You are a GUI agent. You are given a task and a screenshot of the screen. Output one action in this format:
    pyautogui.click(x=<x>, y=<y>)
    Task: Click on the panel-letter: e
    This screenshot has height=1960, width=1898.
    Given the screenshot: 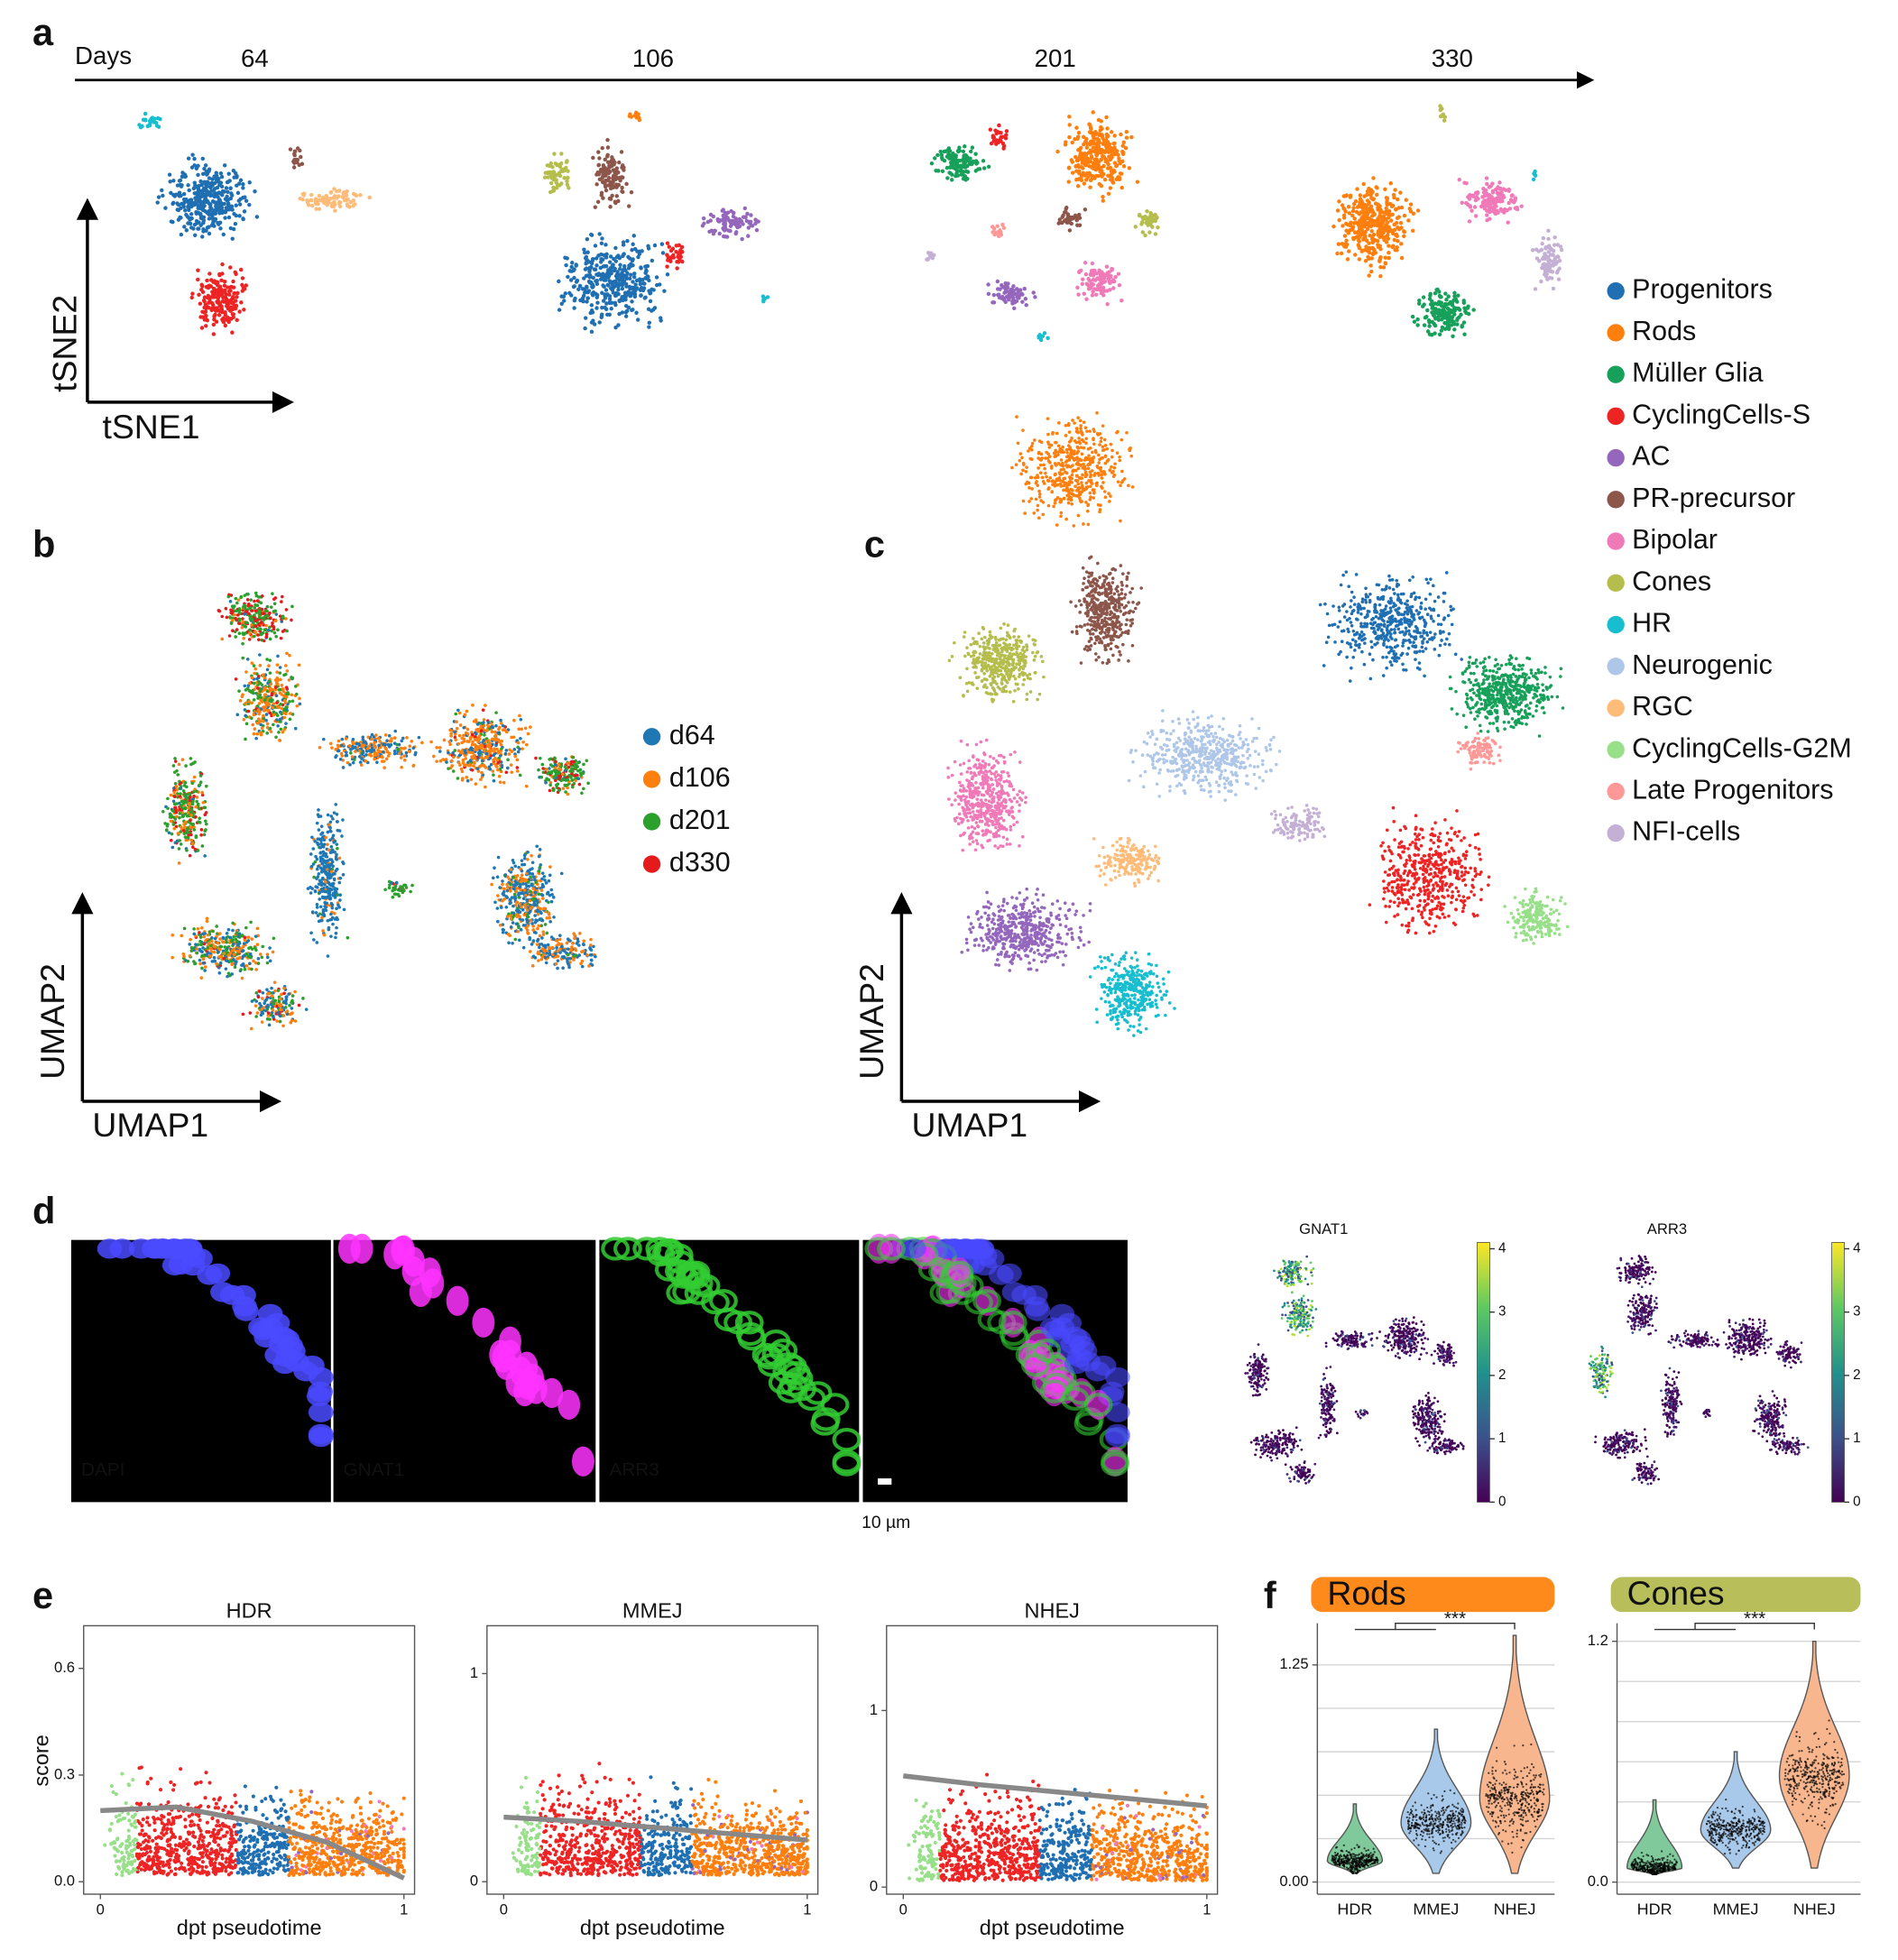 What is the action you would take?
    pyautogui.click(x=42, y=1595)
    